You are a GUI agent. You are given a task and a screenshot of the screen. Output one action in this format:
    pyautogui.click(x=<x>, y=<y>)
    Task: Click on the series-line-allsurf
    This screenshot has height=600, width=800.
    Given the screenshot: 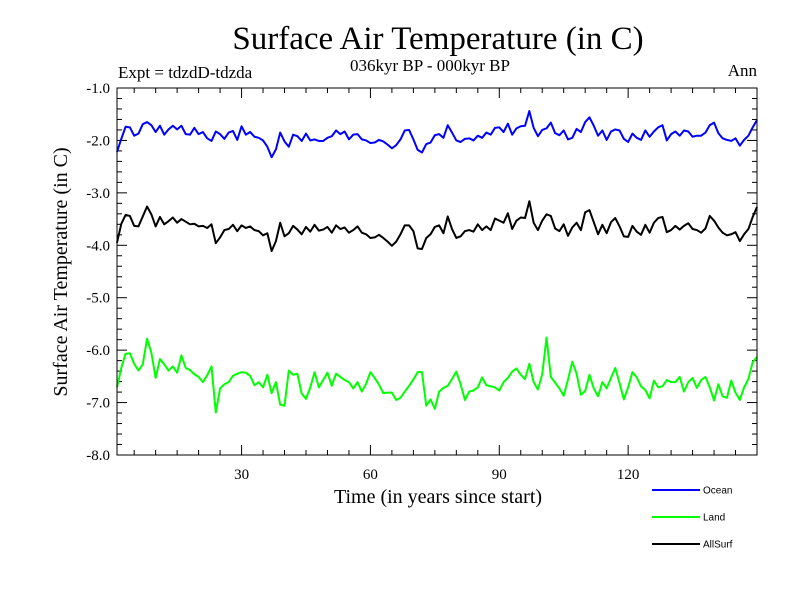 What is the action you would take?
    pyautogui.click(x=437, y=226)
    